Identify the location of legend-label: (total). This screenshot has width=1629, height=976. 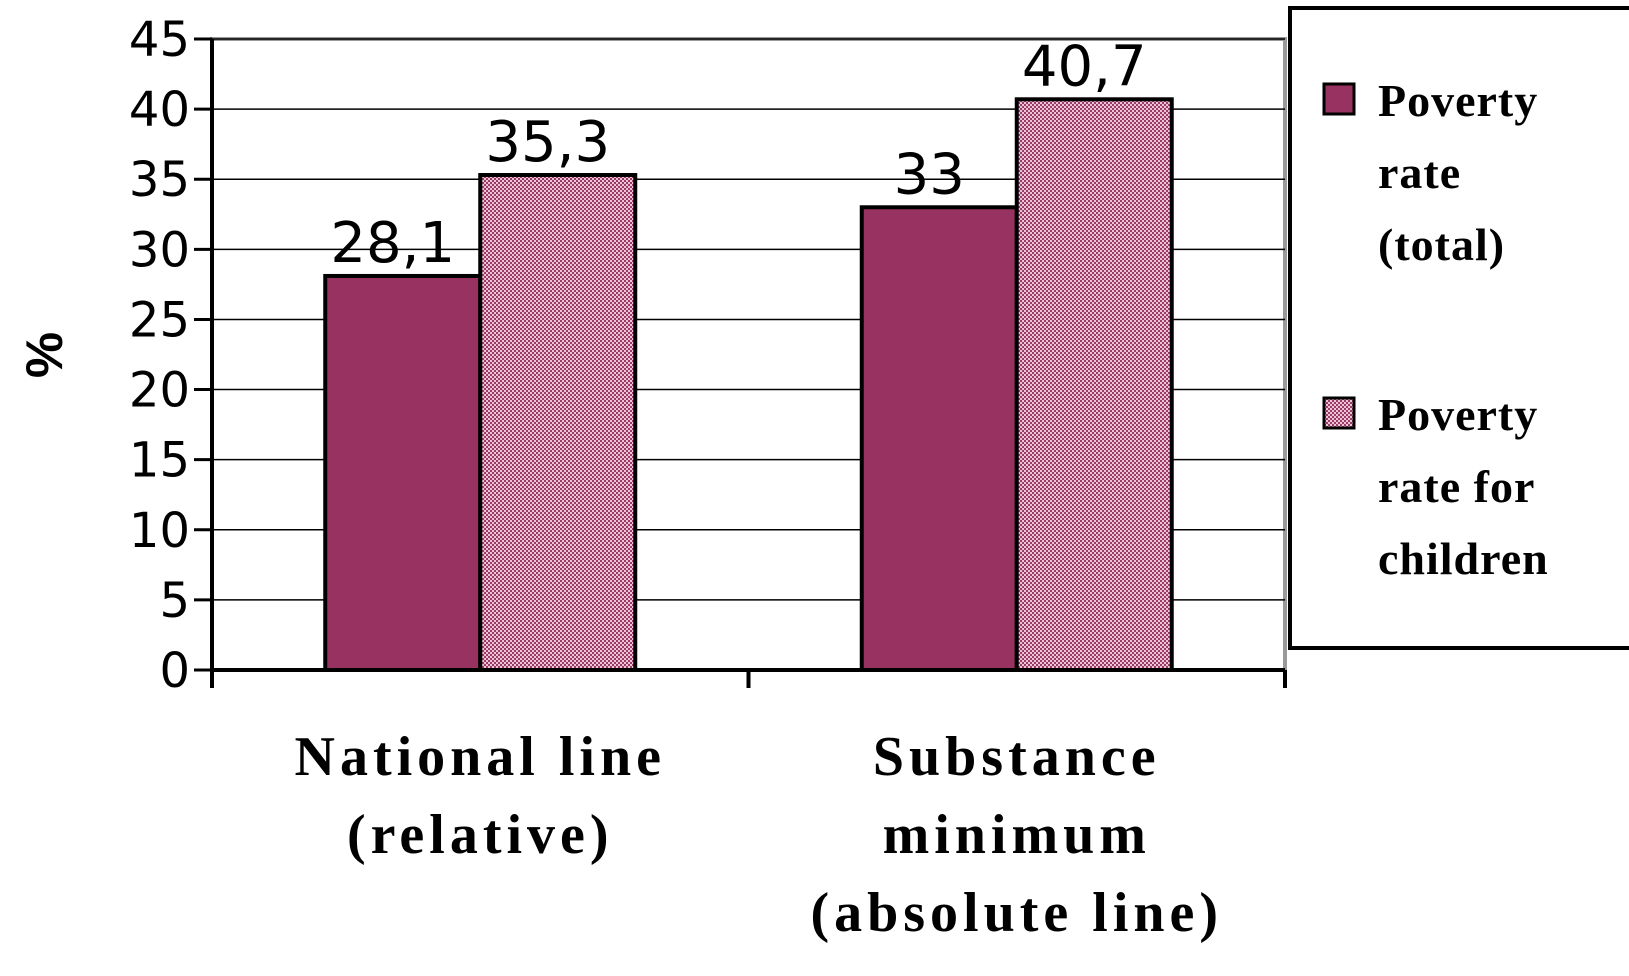
(1441, 244).